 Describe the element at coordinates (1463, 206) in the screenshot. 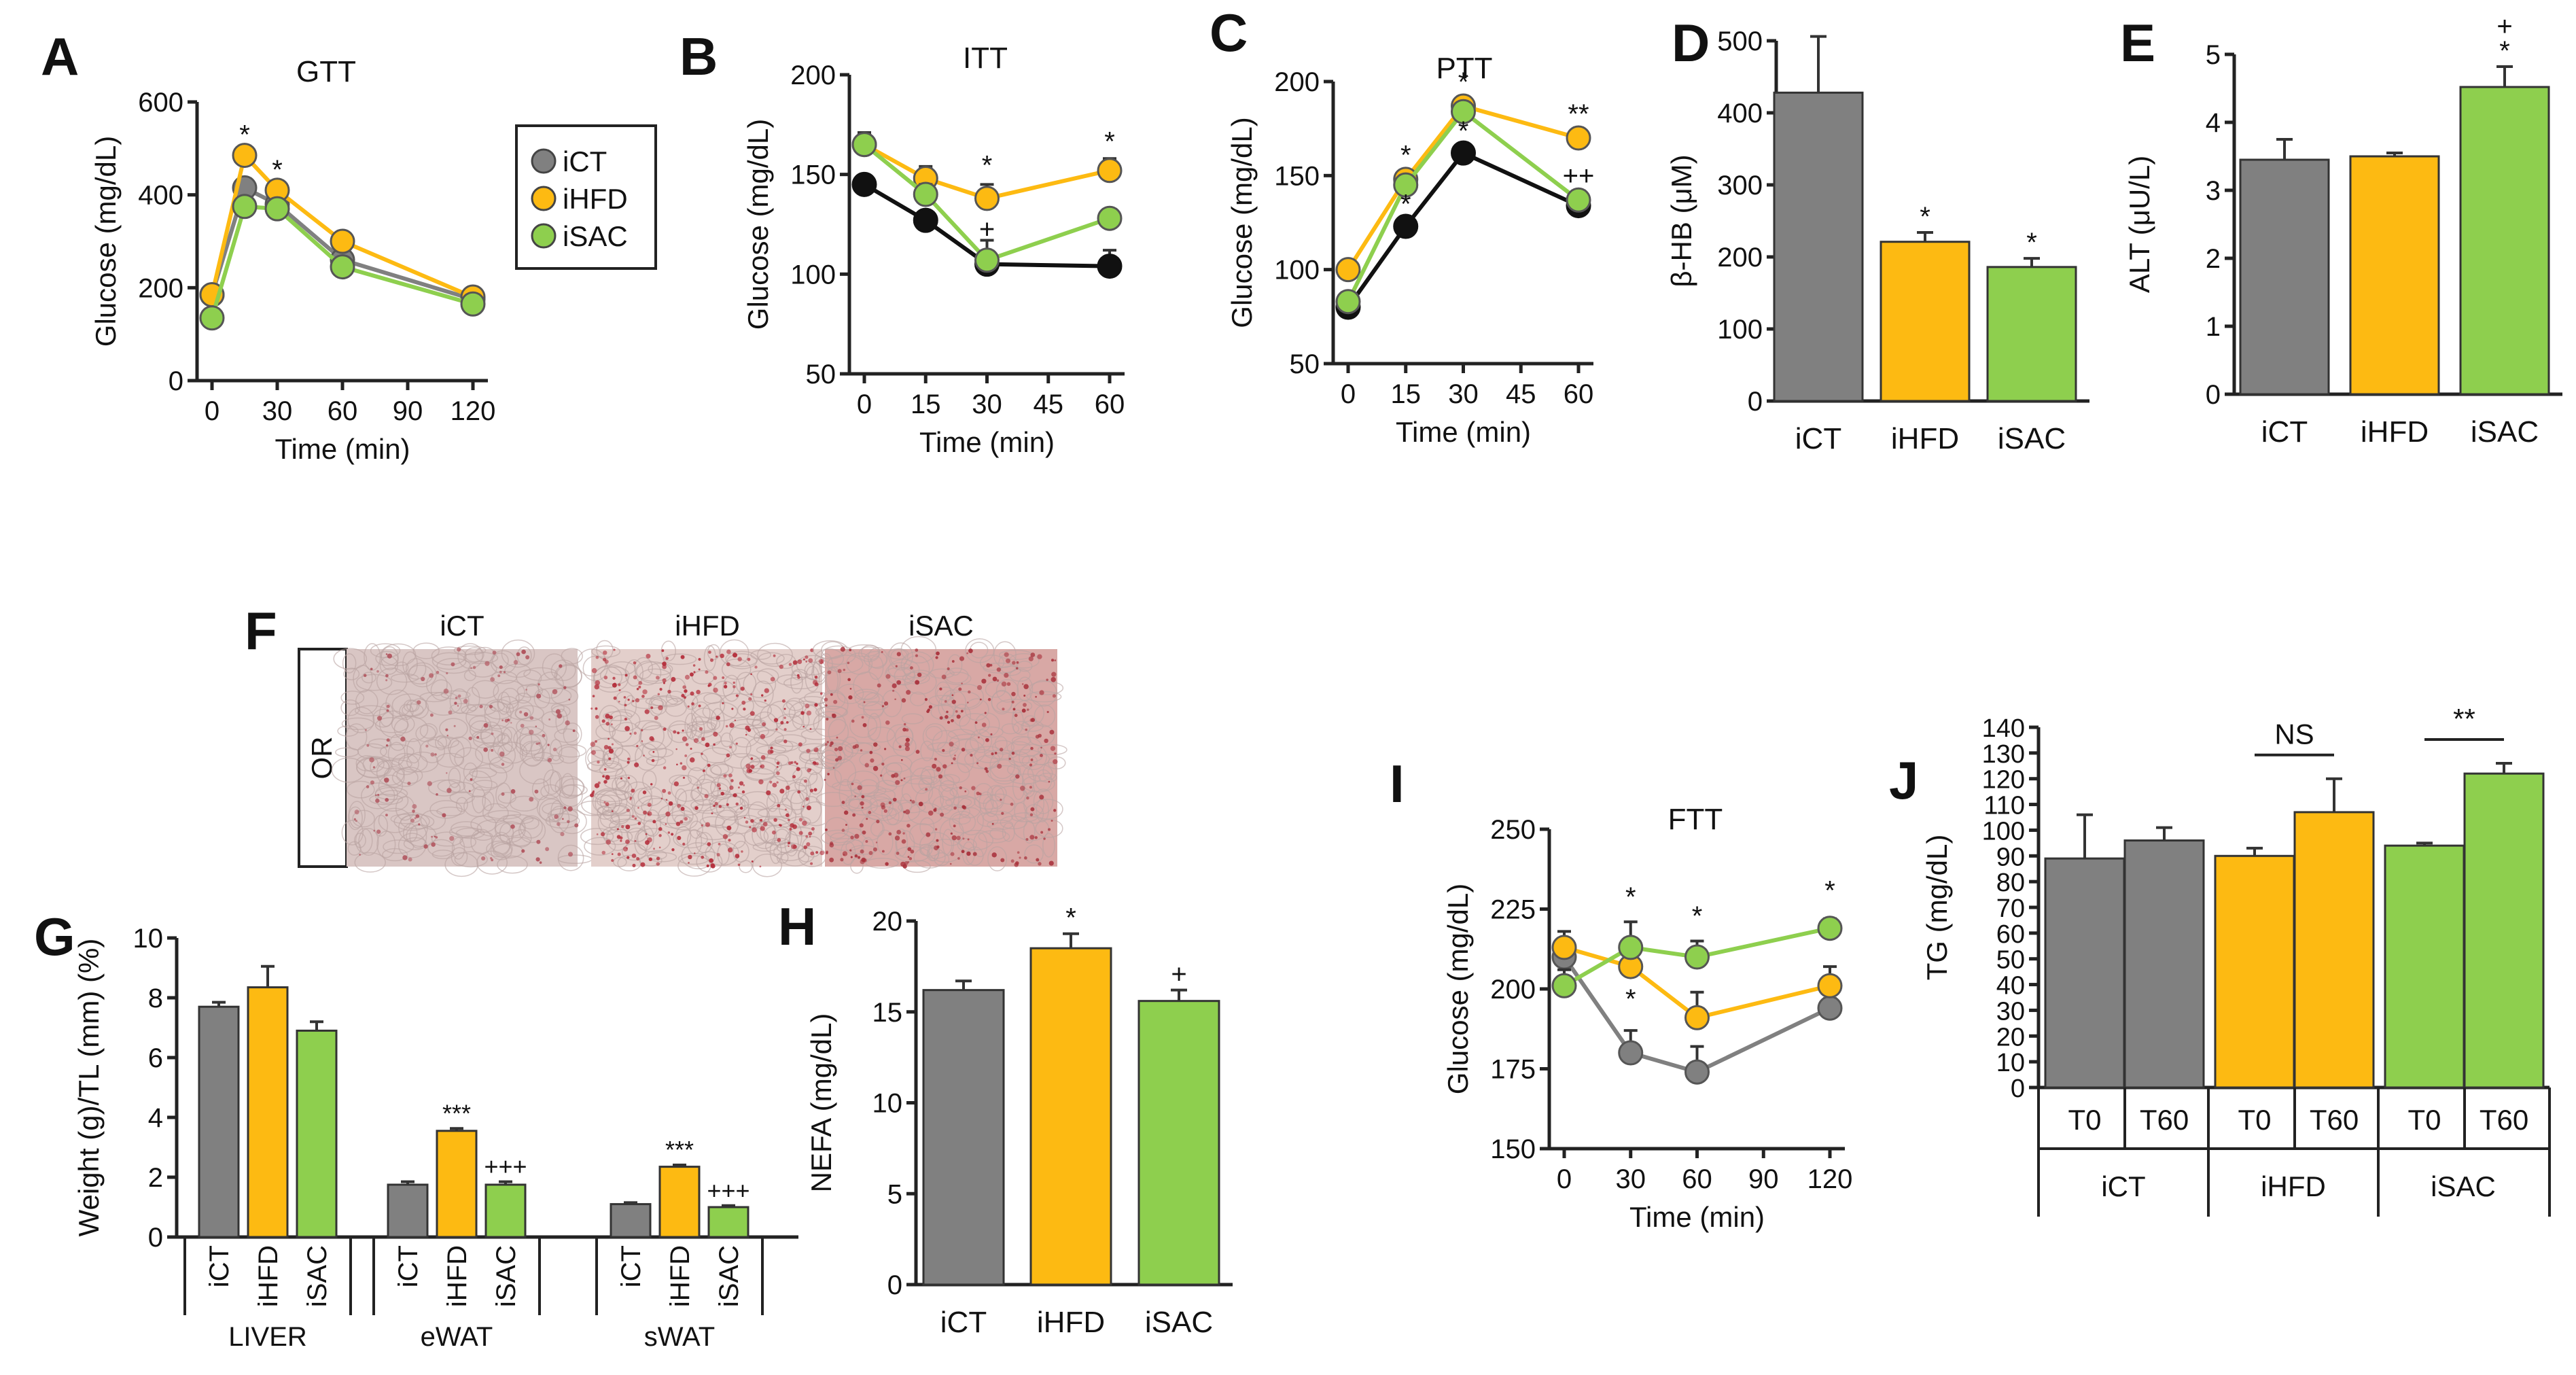

I see `series-line` at that location.